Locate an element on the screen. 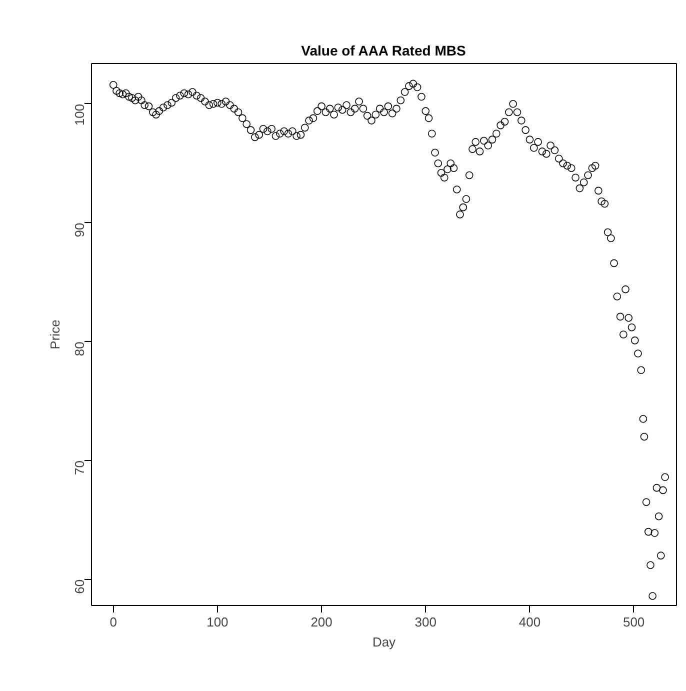  y-tick-label: 90 is located at coordinates (79, 230).